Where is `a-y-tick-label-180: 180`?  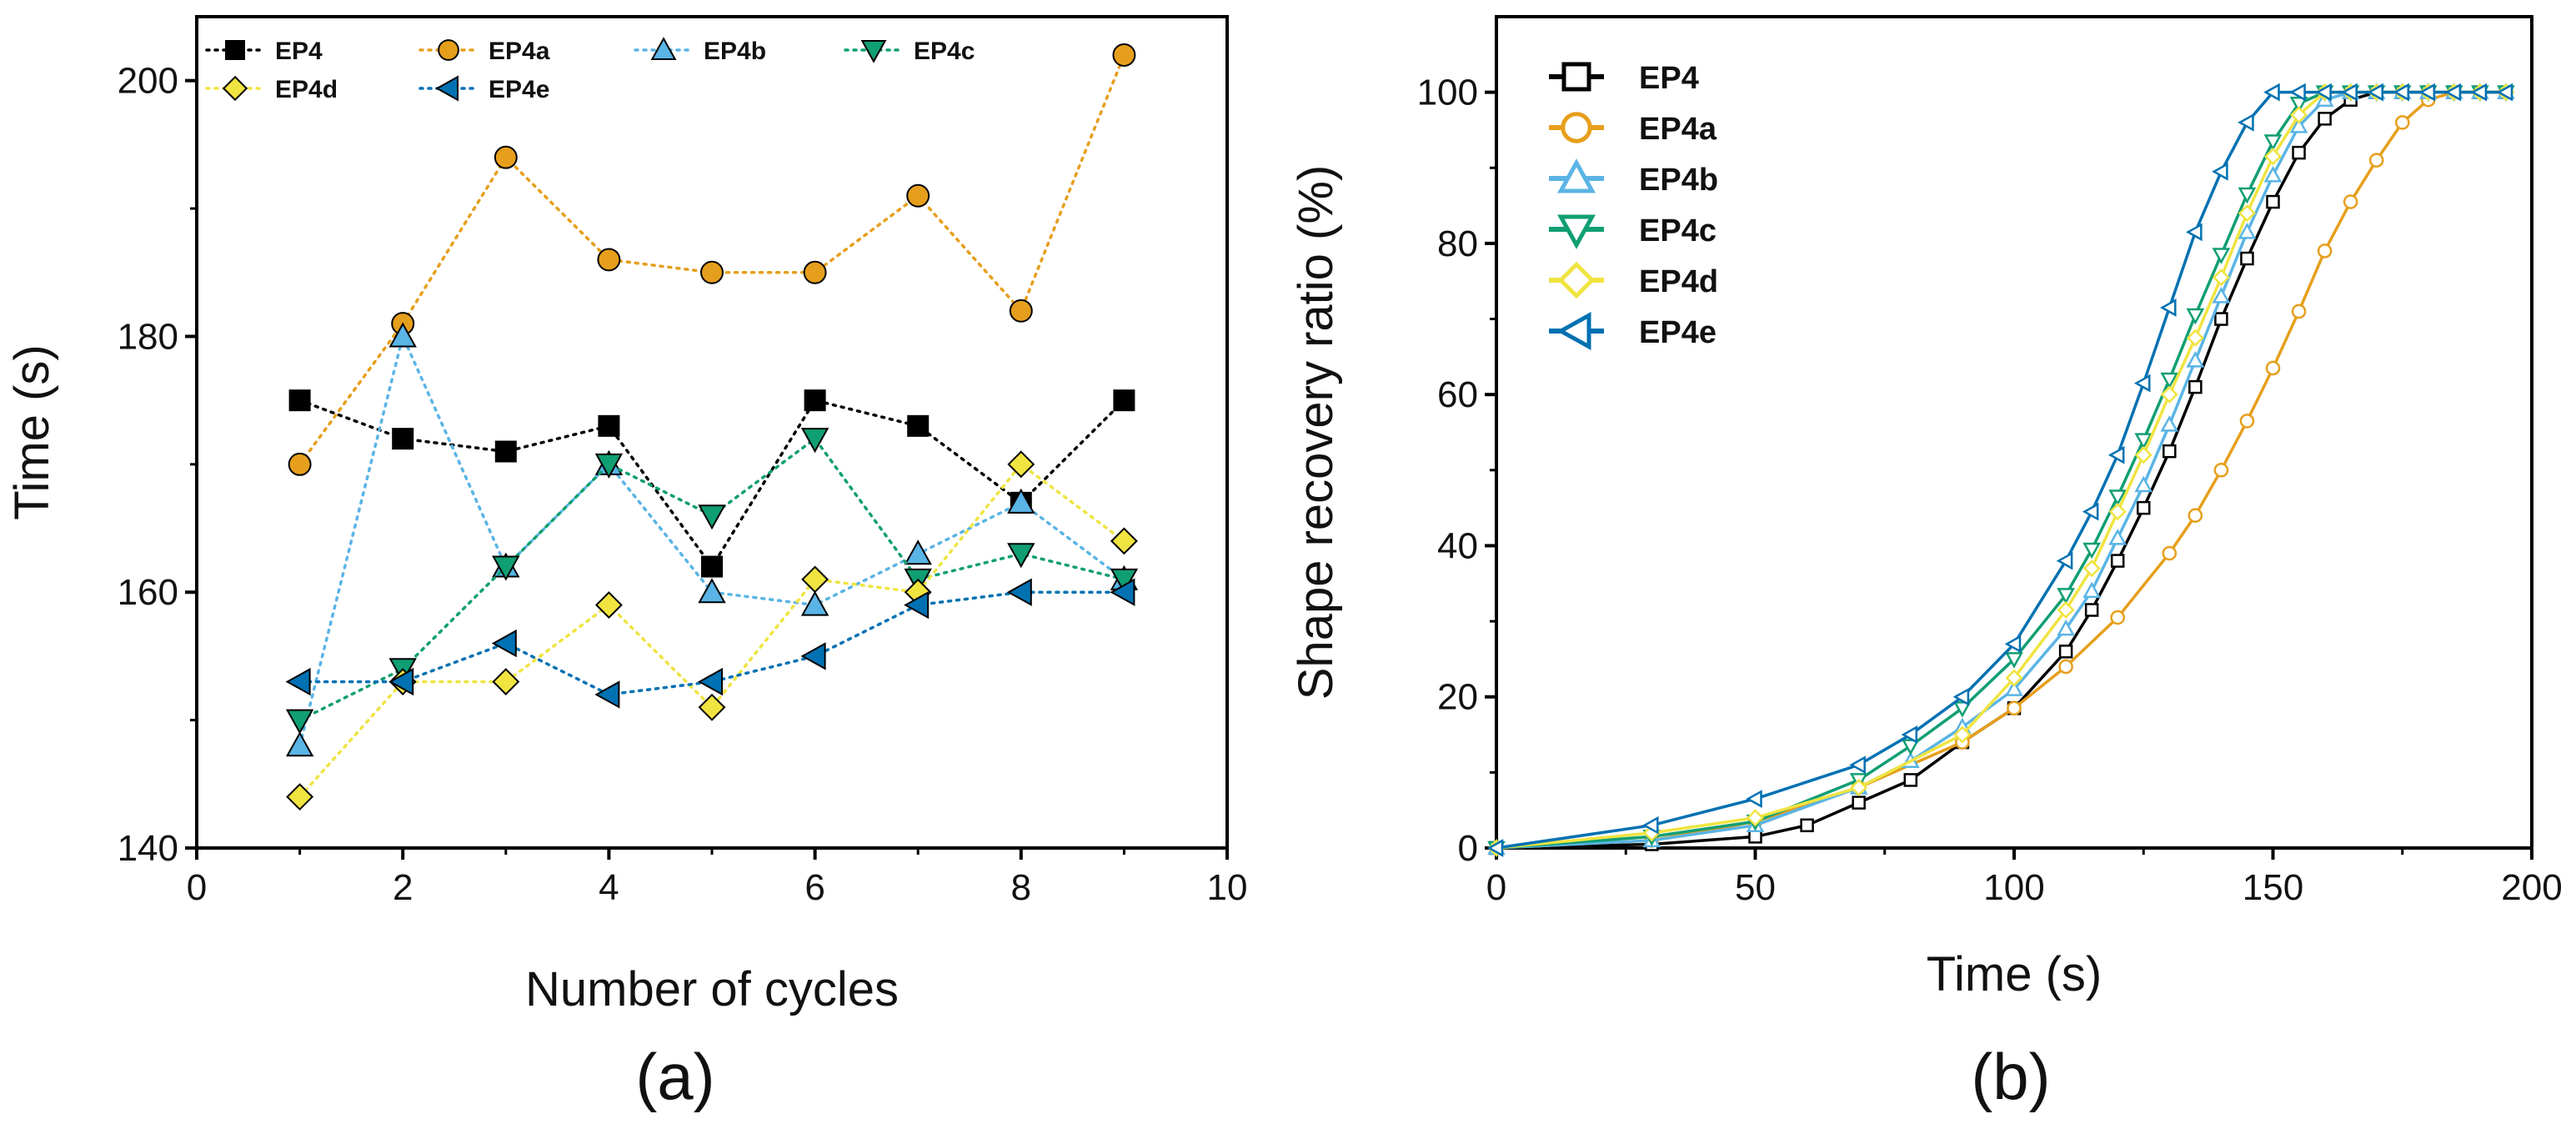
a-y-tick-label-180: 180 is located at coordinates (148, 336).